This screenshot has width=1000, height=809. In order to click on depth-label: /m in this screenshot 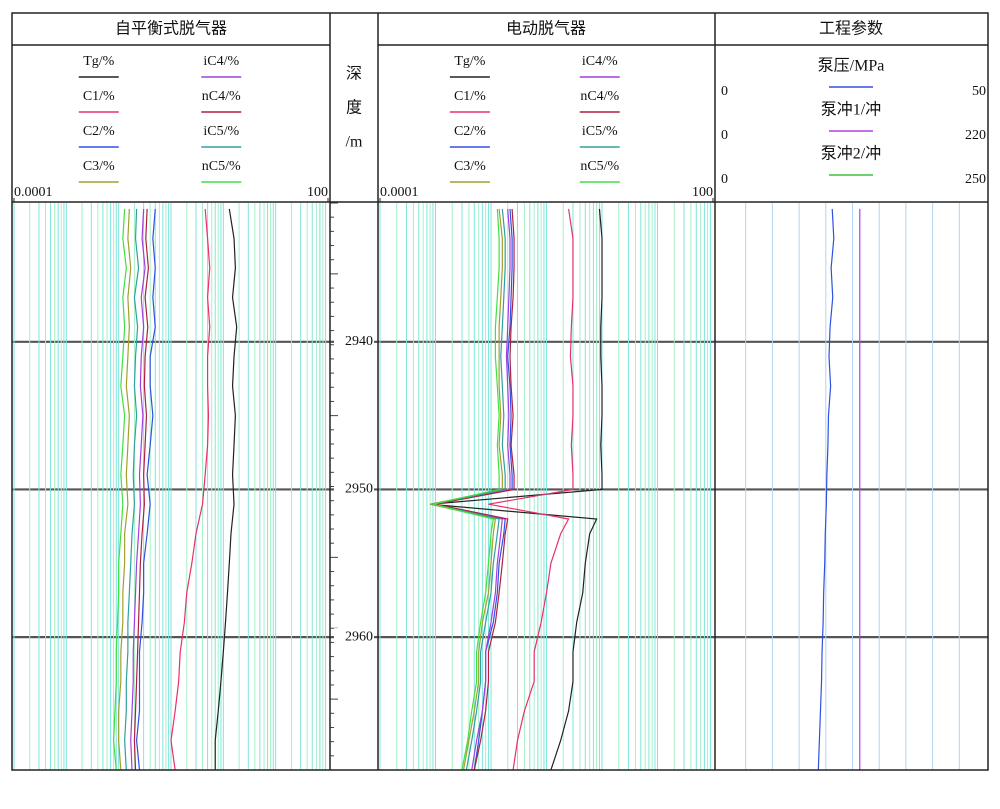, I will do `click(354, 142)`.